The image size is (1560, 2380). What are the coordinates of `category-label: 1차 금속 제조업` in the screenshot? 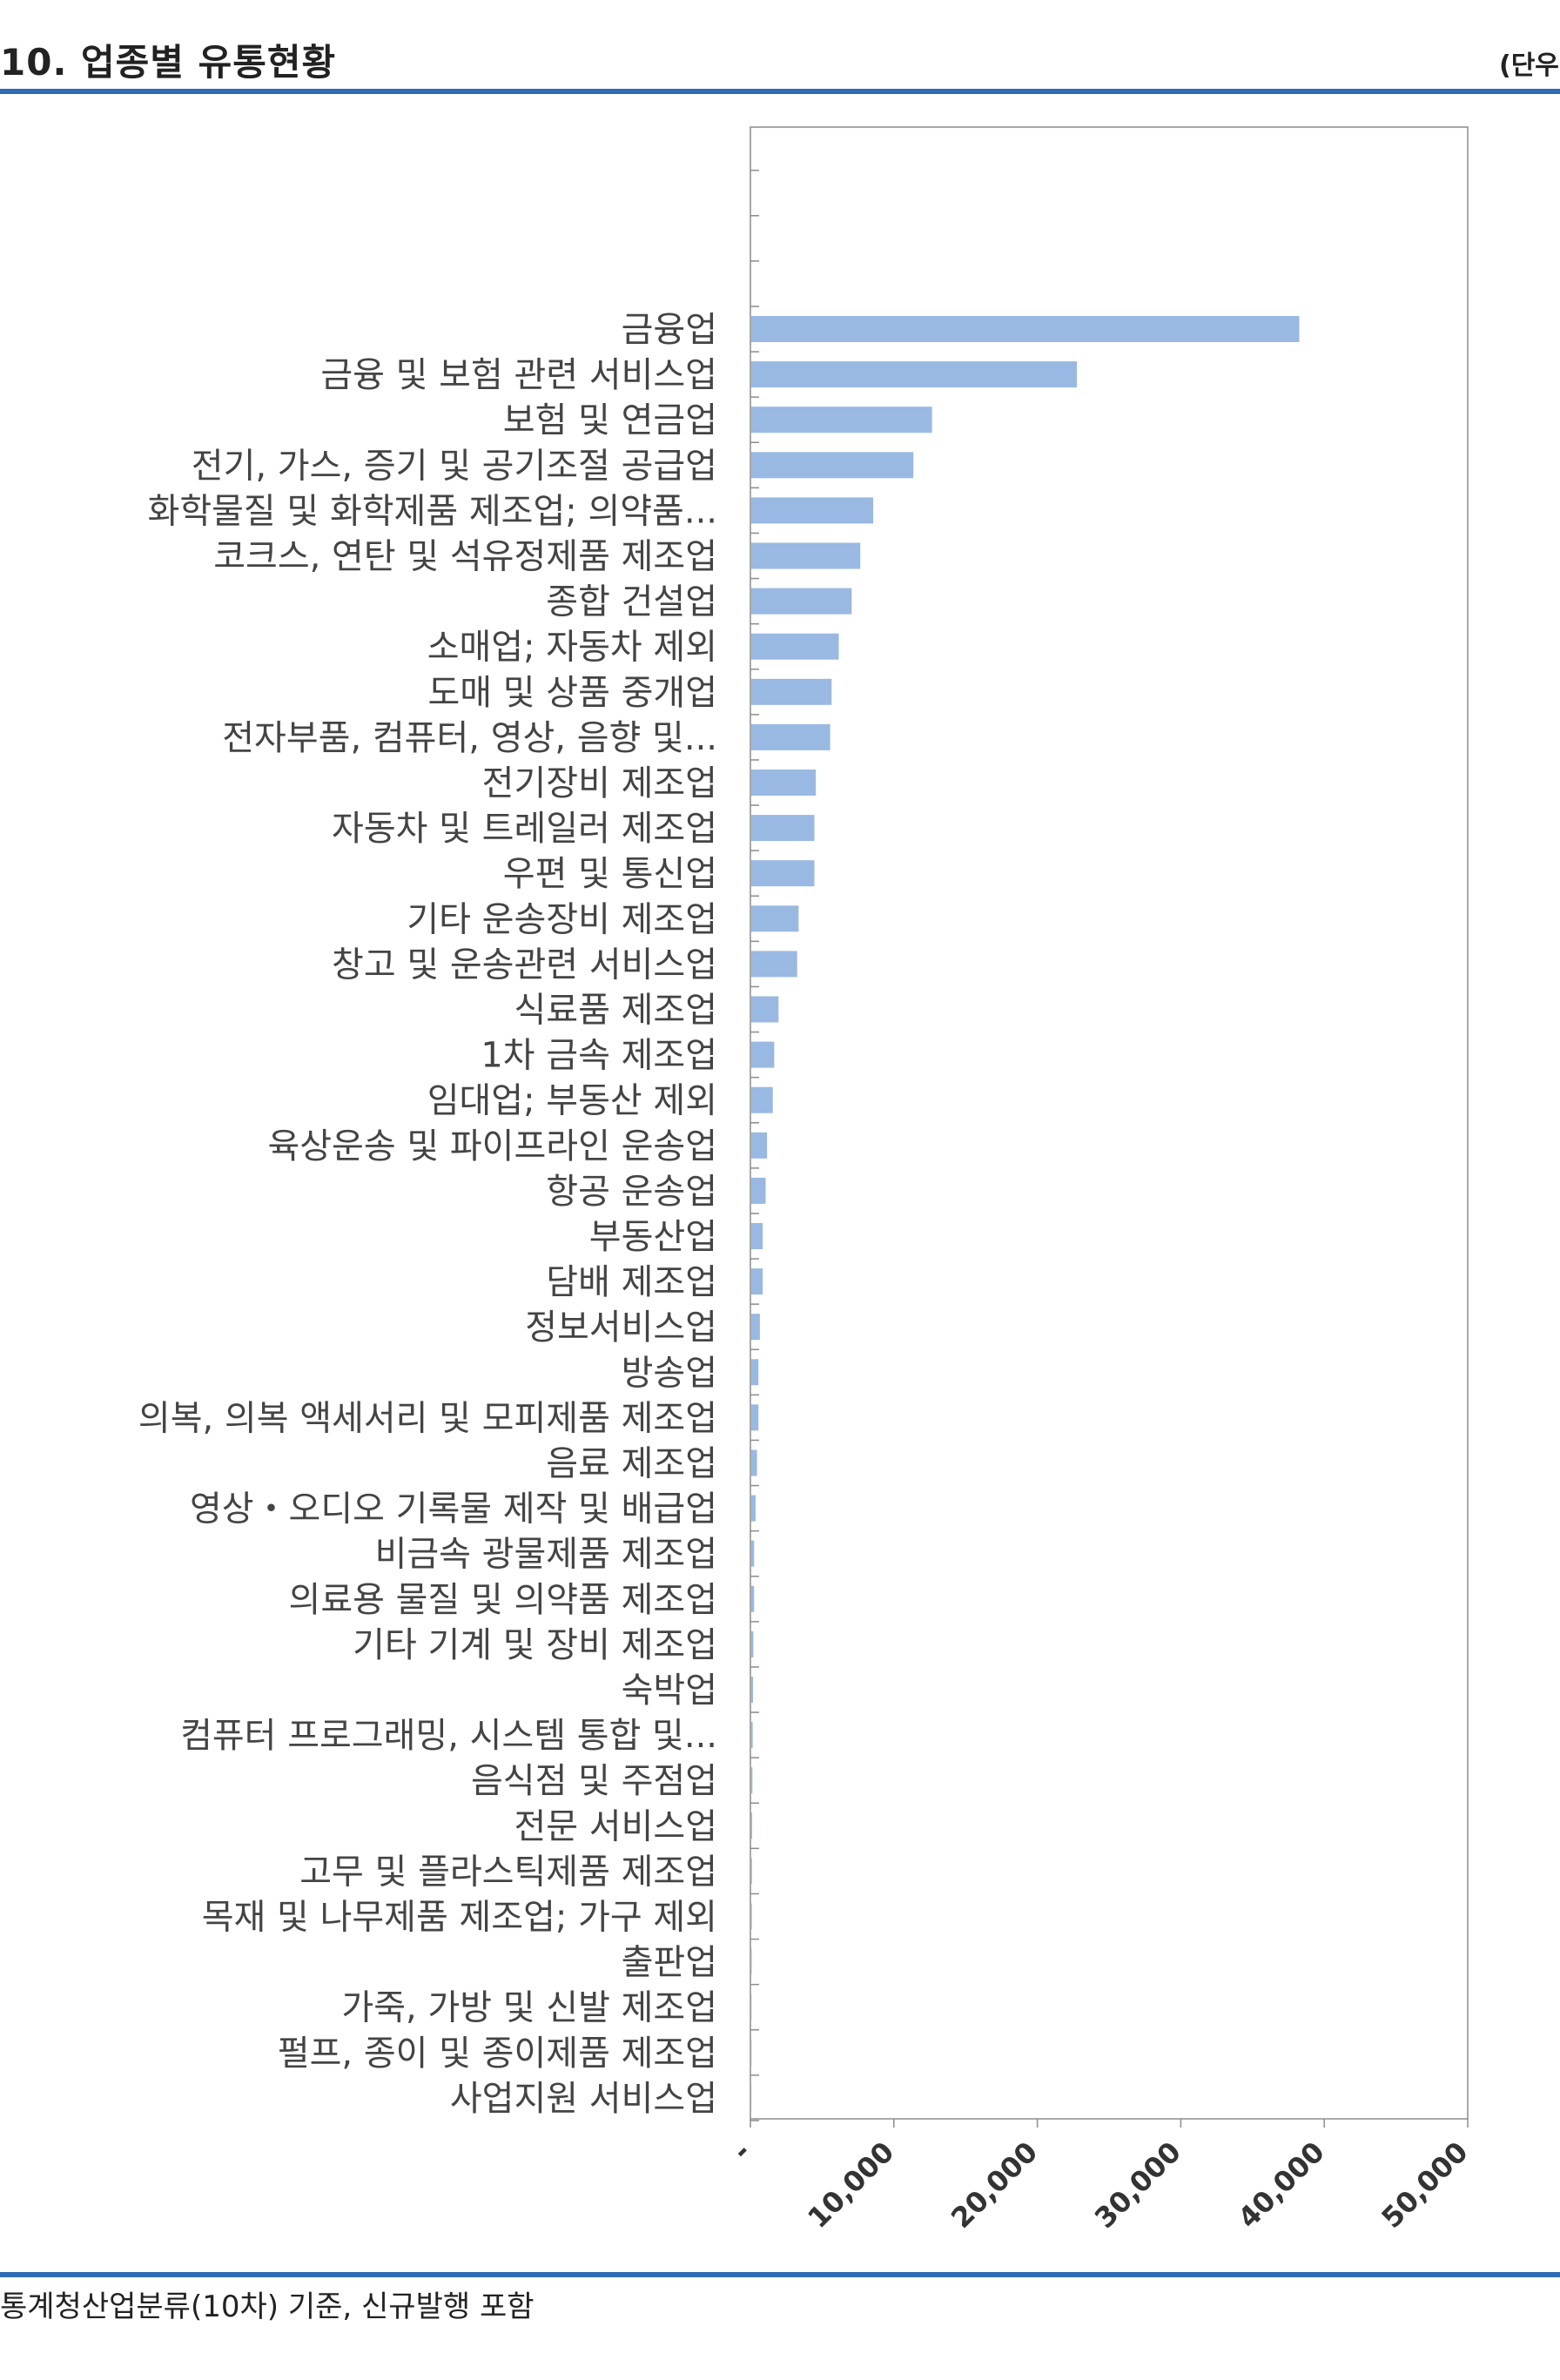 It's located at (599, 1056).